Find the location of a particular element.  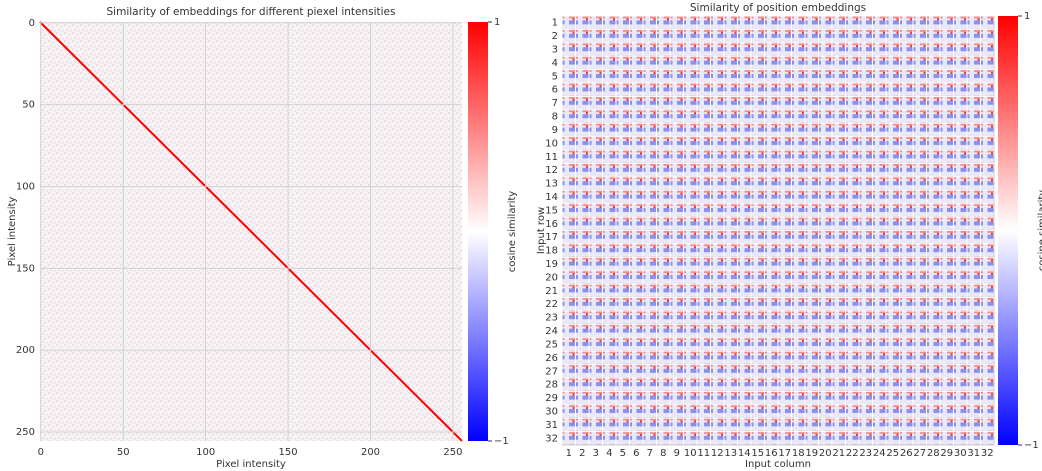

y-tick-label: 2 is located at coordinates (555, 36).